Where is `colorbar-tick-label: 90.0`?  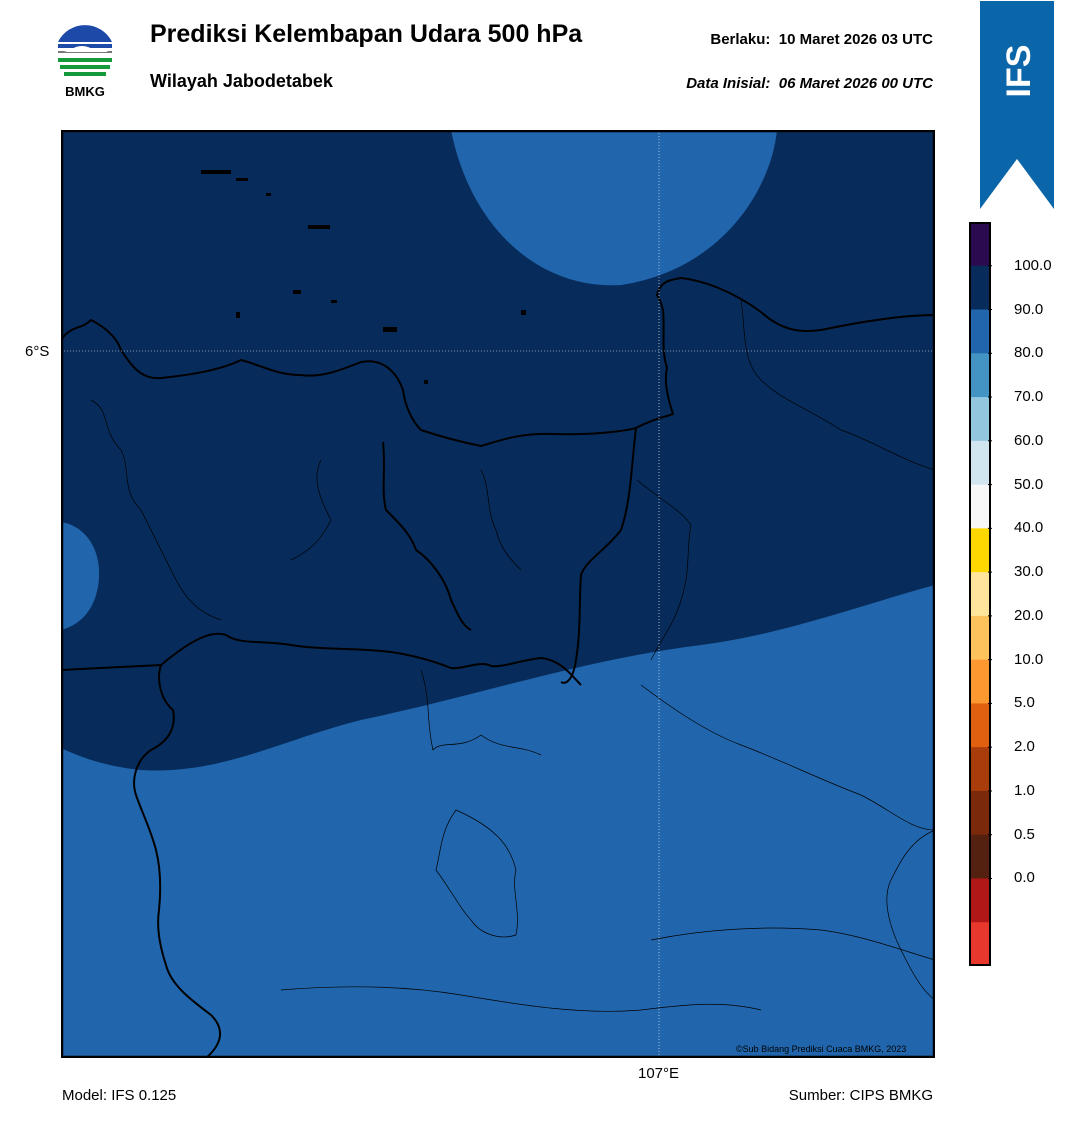
colorbar-tick-label: 90.0 is located at coordinates (1029, 309).